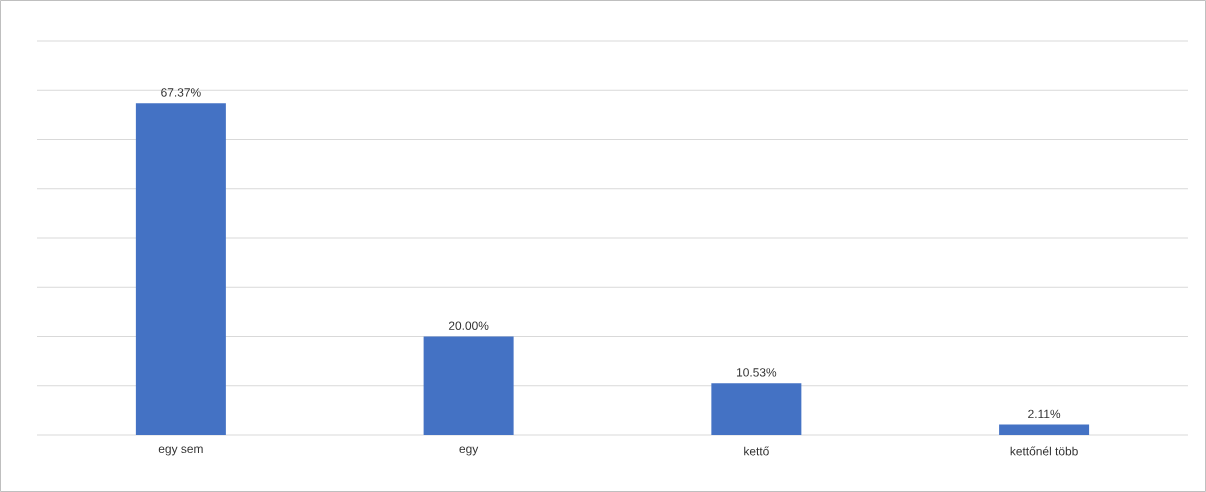 The height and width of the screenshot is (492, 1206). What do you see at coordinates (1044, 451) in the screenshot?
I see `x-tick-label: kettőnél több` at bounding box center [1044, 451].